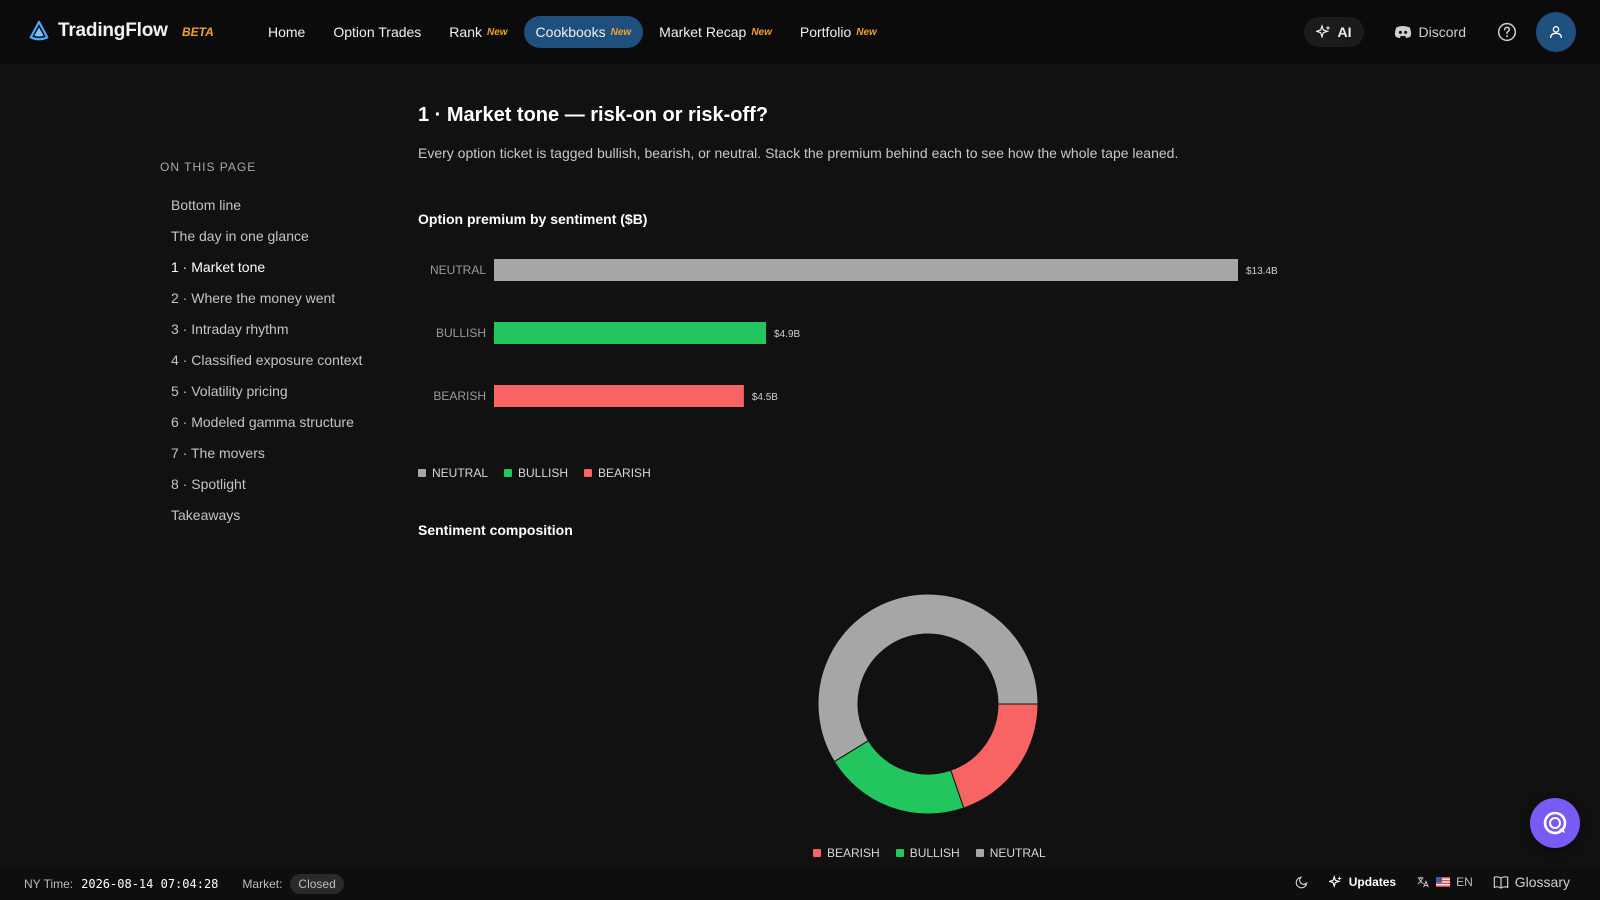 This screenshot has height=900, width=1600. What do you see at coordinates (787, 334) in the screenshot?
I see `bar-data-label: $4.9B` at bounding box center [787, 334].